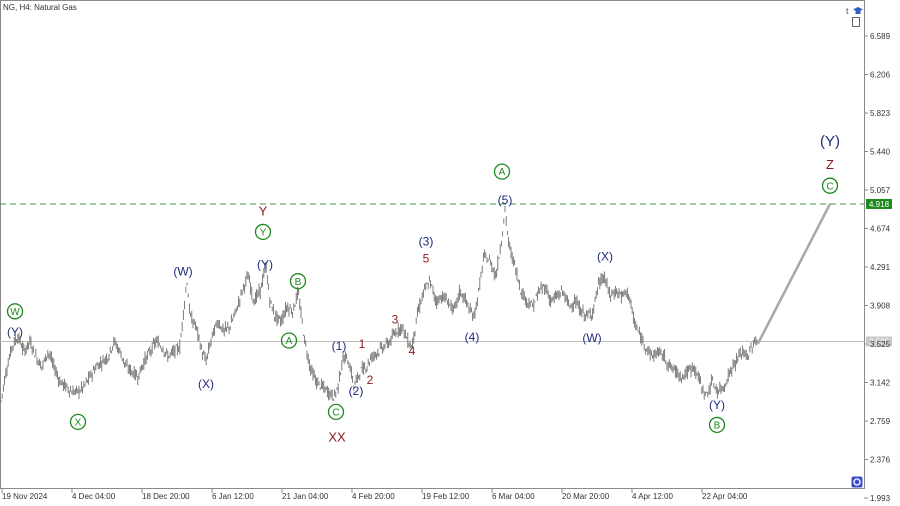  Describe the element at coordinates (94, 496) in the screenshot. I see `x-tick-label: 4 Dec 04:00` at that location.